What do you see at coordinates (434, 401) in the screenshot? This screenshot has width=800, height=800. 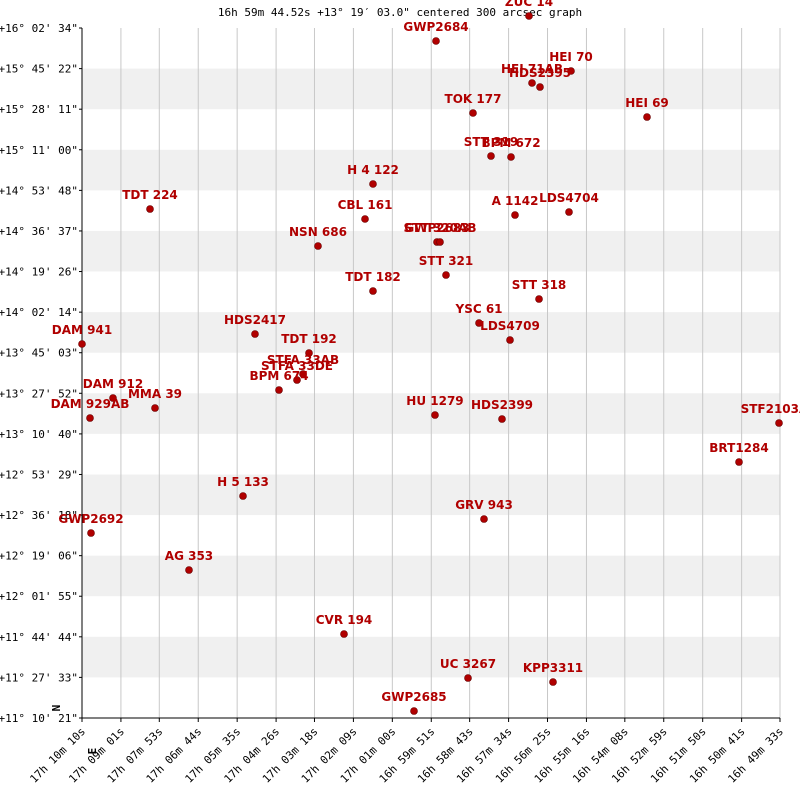 I see `star-label: HU 1279` at bounding box center [434, 401].